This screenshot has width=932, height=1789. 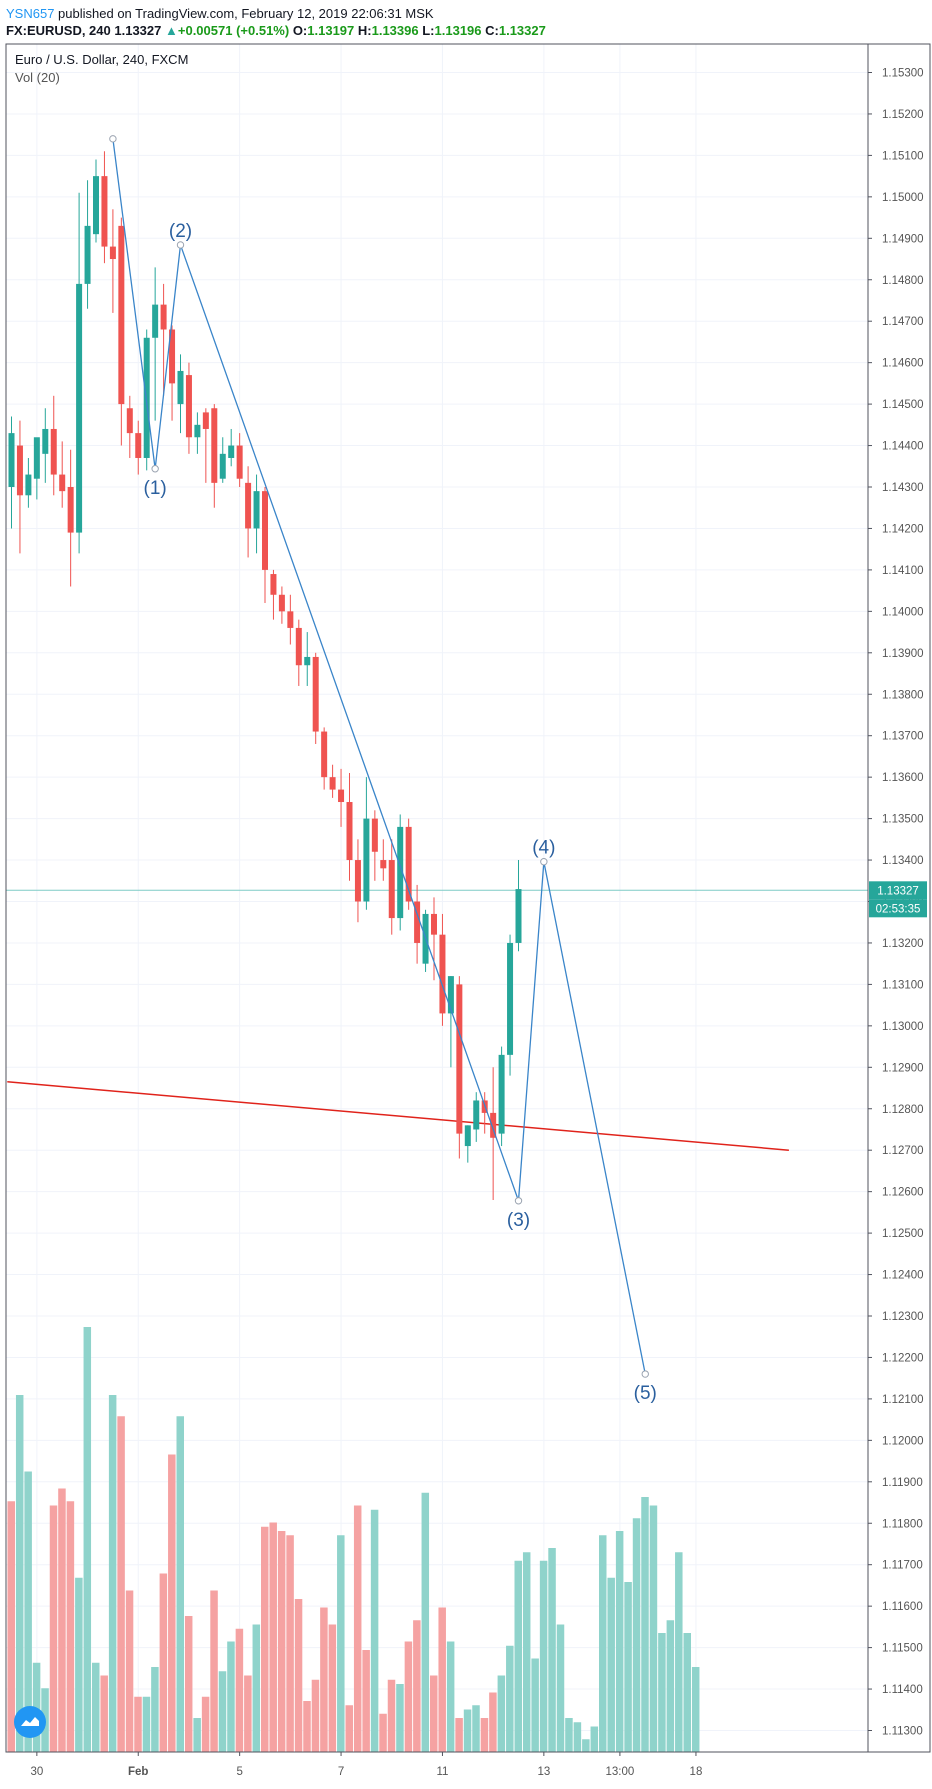 I want to click on close-value: 1.13327, so click(x=522, y=30).